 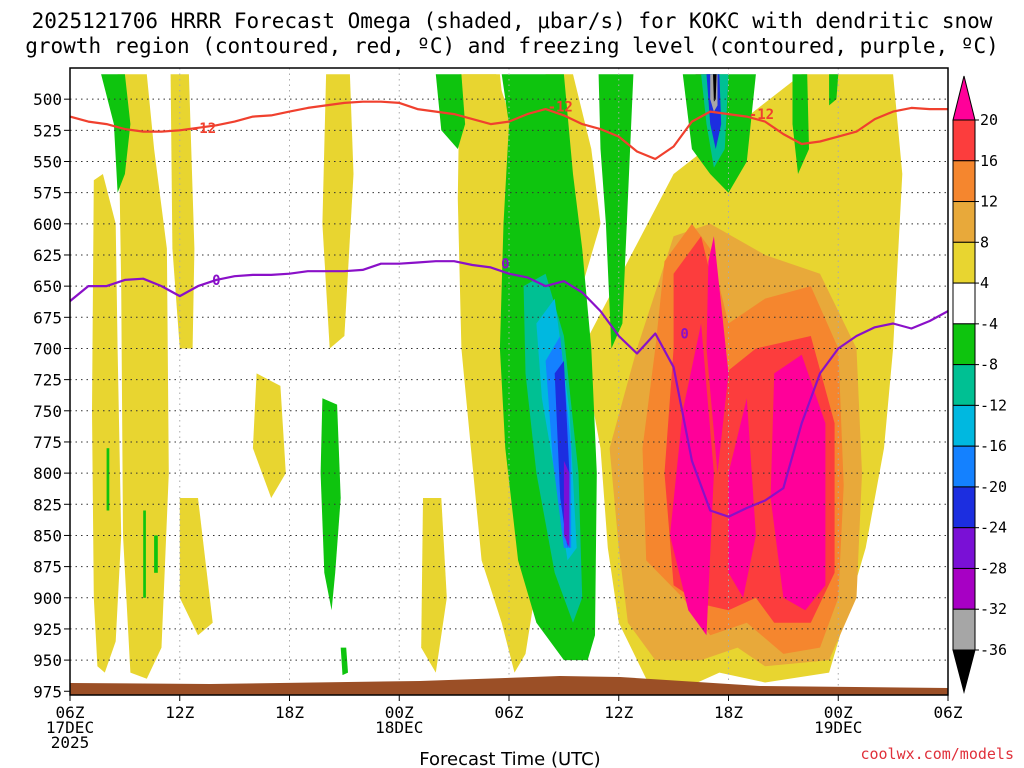 What do you see at coordinates (509, 685) in the screenshot?
I see `terrain-ground` at bounding box center [509, 685].